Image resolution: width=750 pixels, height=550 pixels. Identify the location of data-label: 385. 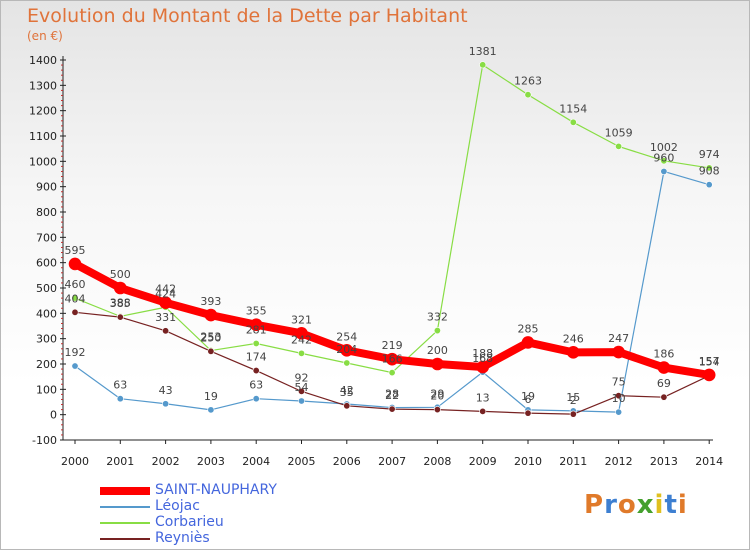
(120, 303).